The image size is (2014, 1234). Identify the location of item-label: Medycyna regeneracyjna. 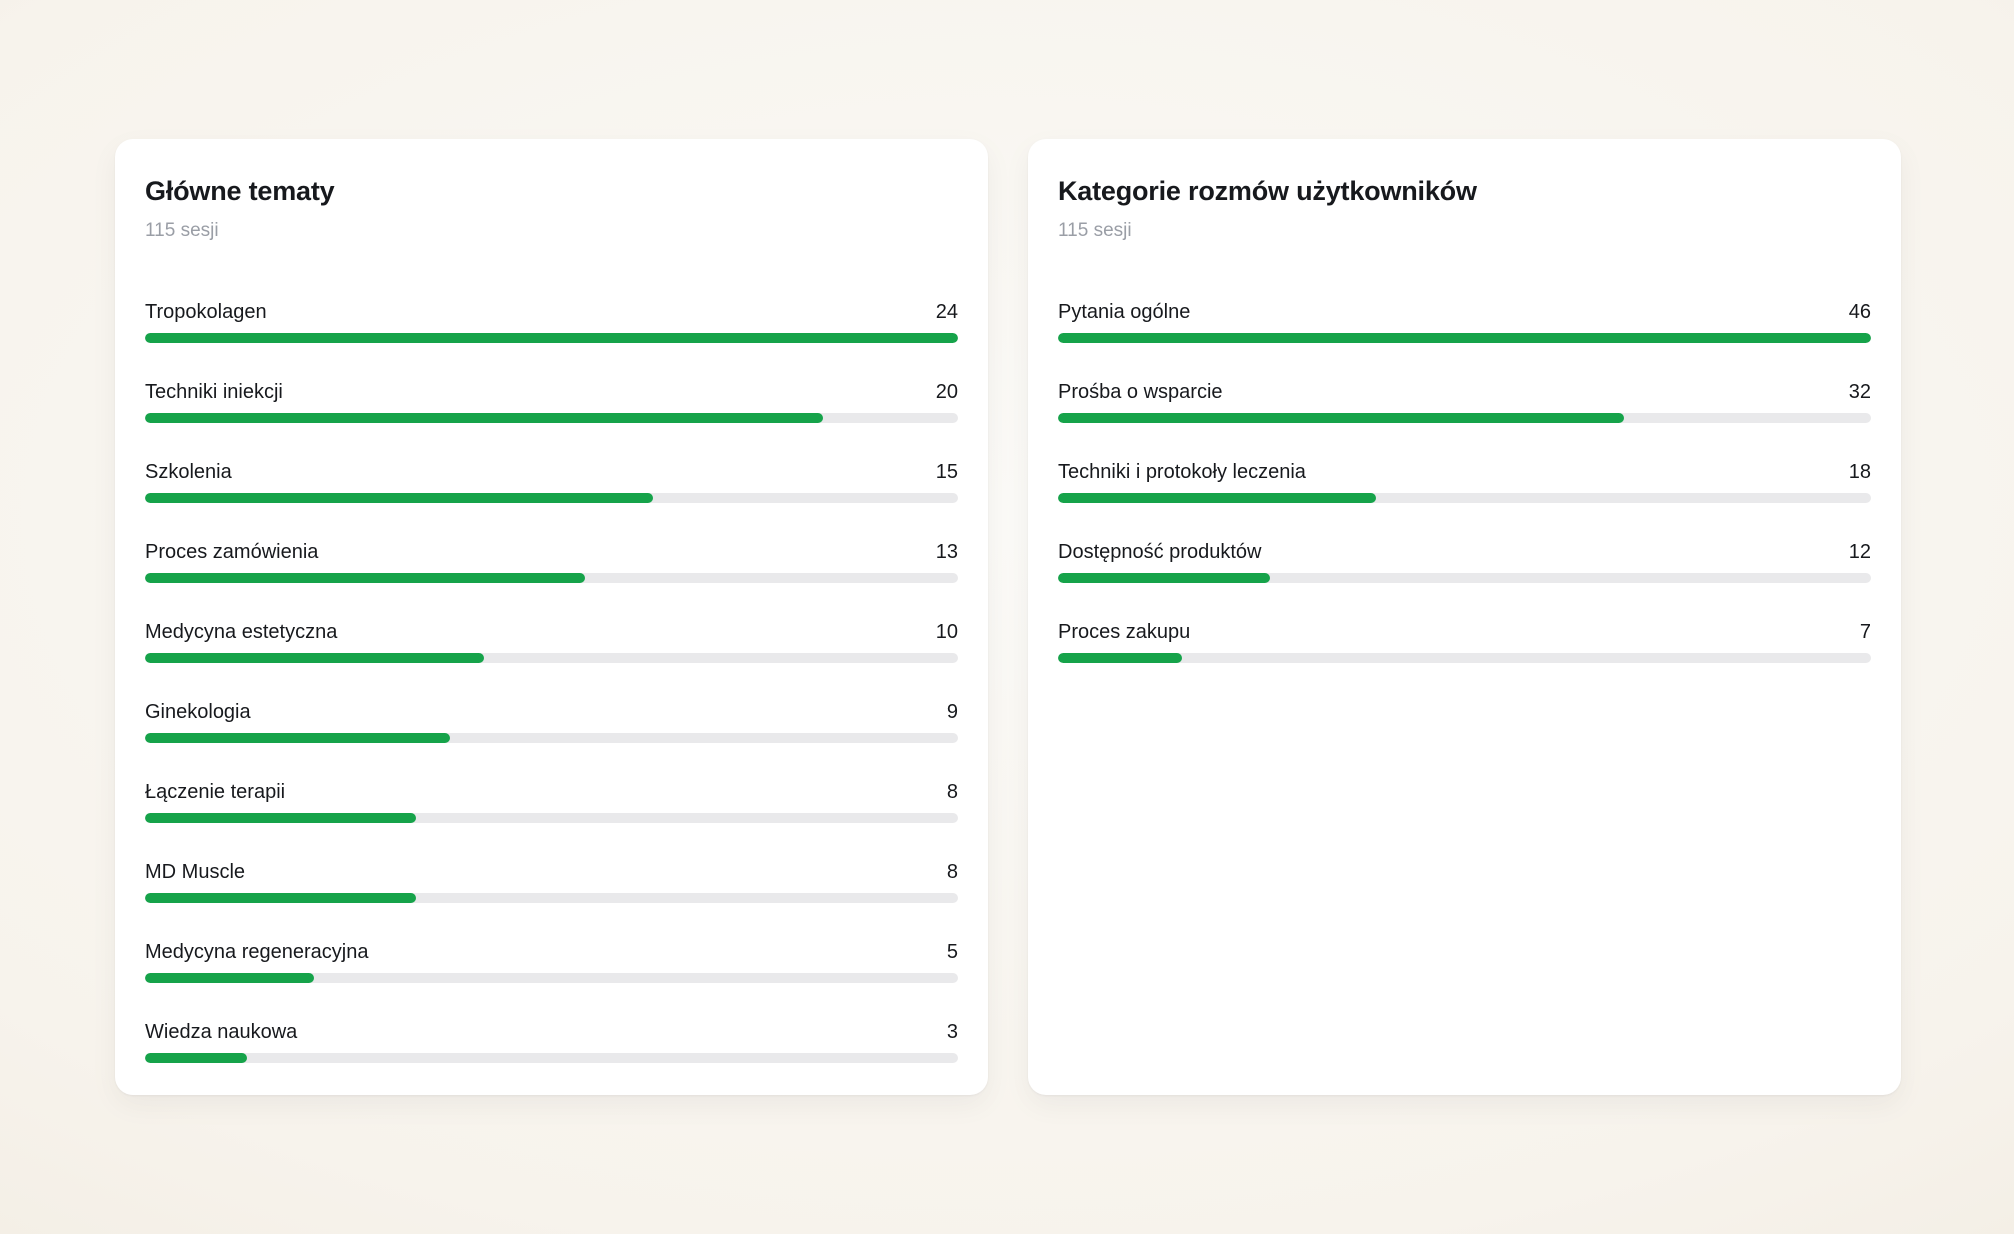
(257, 952).